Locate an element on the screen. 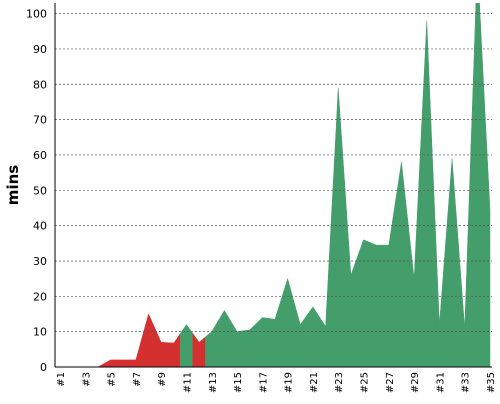 Image resolution: width=500 pixels, height=404 pixels. x-tick-label: #19 is located at coordinates (289, 382).